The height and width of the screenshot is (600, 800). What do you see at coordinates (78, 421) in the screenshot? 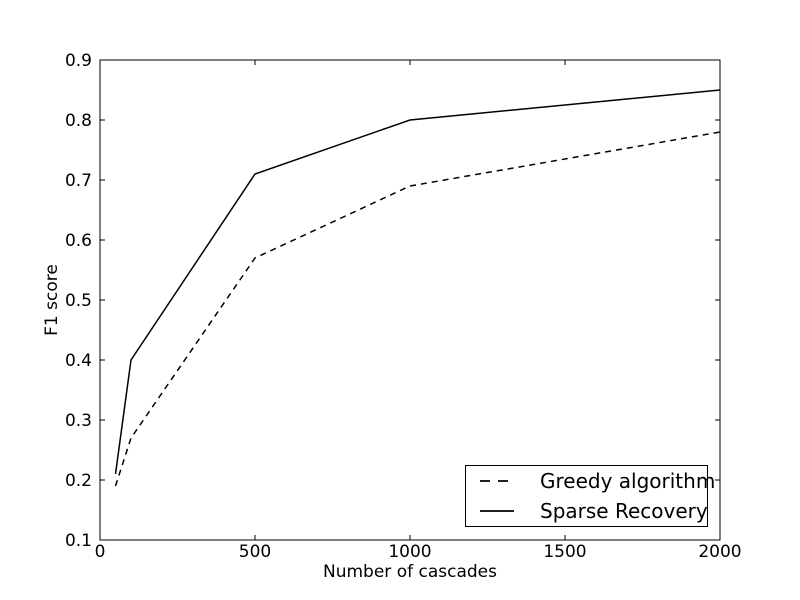
I see `y-tick-label: 0.3` at bounding box center [78, 421].